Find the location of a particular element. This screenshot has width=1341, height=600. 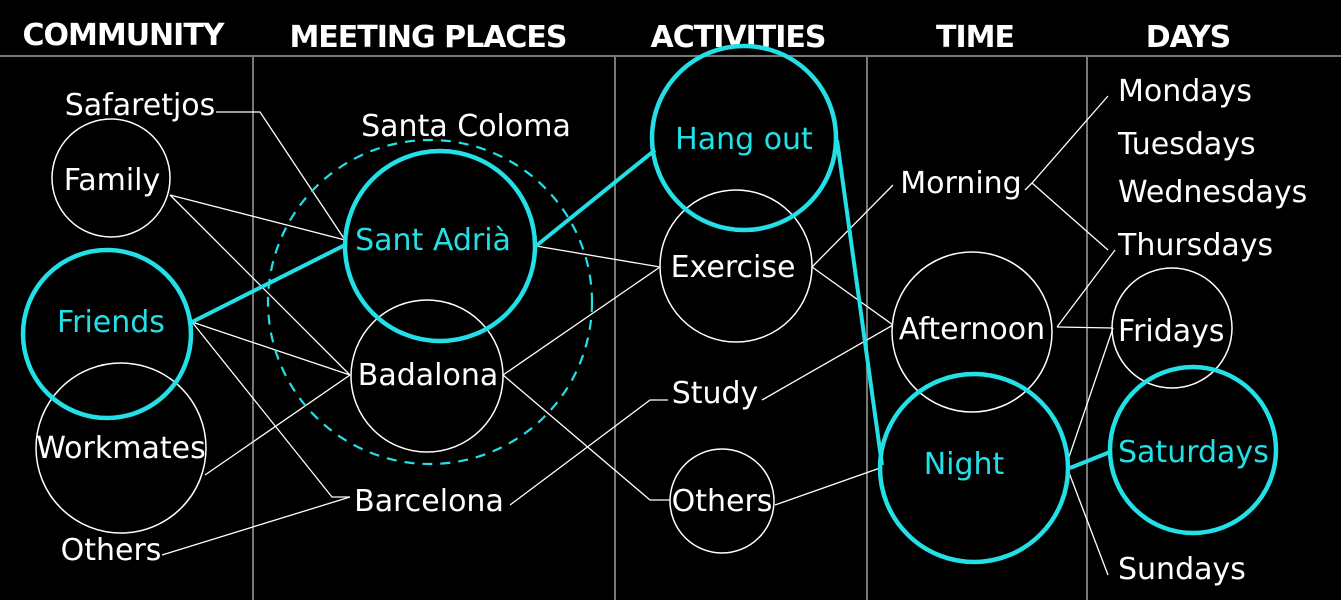

label-others-activity: Others is located at coordinates (722, 501).